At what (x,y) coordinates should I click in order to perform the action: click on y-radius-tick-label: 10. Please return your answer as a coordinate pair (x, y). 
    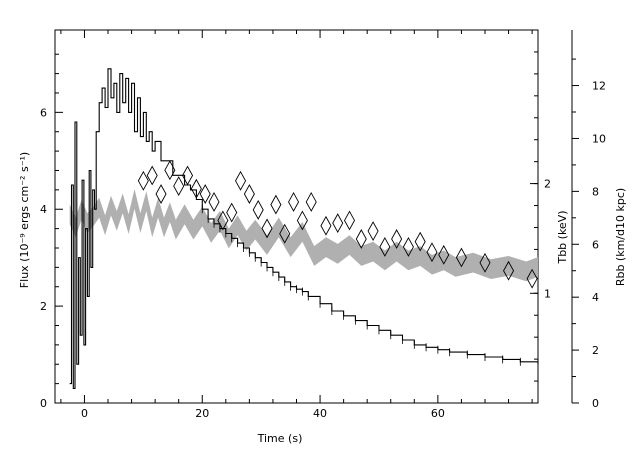
    Looking at the image, I should click on (599, 138).